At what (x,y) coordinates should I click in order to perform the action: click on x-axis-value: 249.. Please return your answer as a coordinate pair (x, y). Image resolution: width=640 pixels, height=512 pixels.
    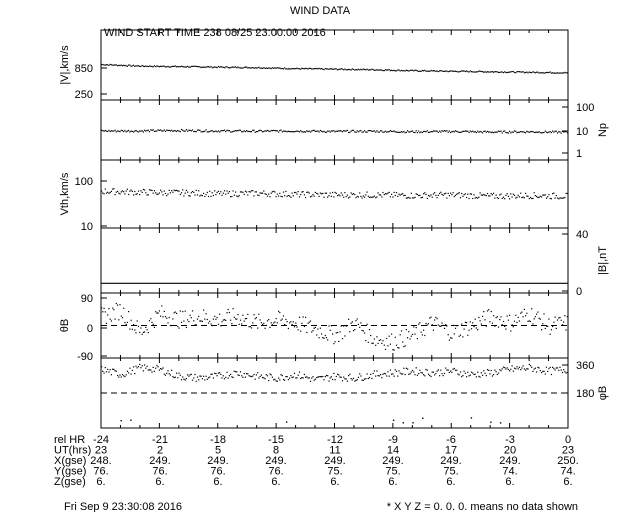
    Looking at the image, I should click on (275, 461).